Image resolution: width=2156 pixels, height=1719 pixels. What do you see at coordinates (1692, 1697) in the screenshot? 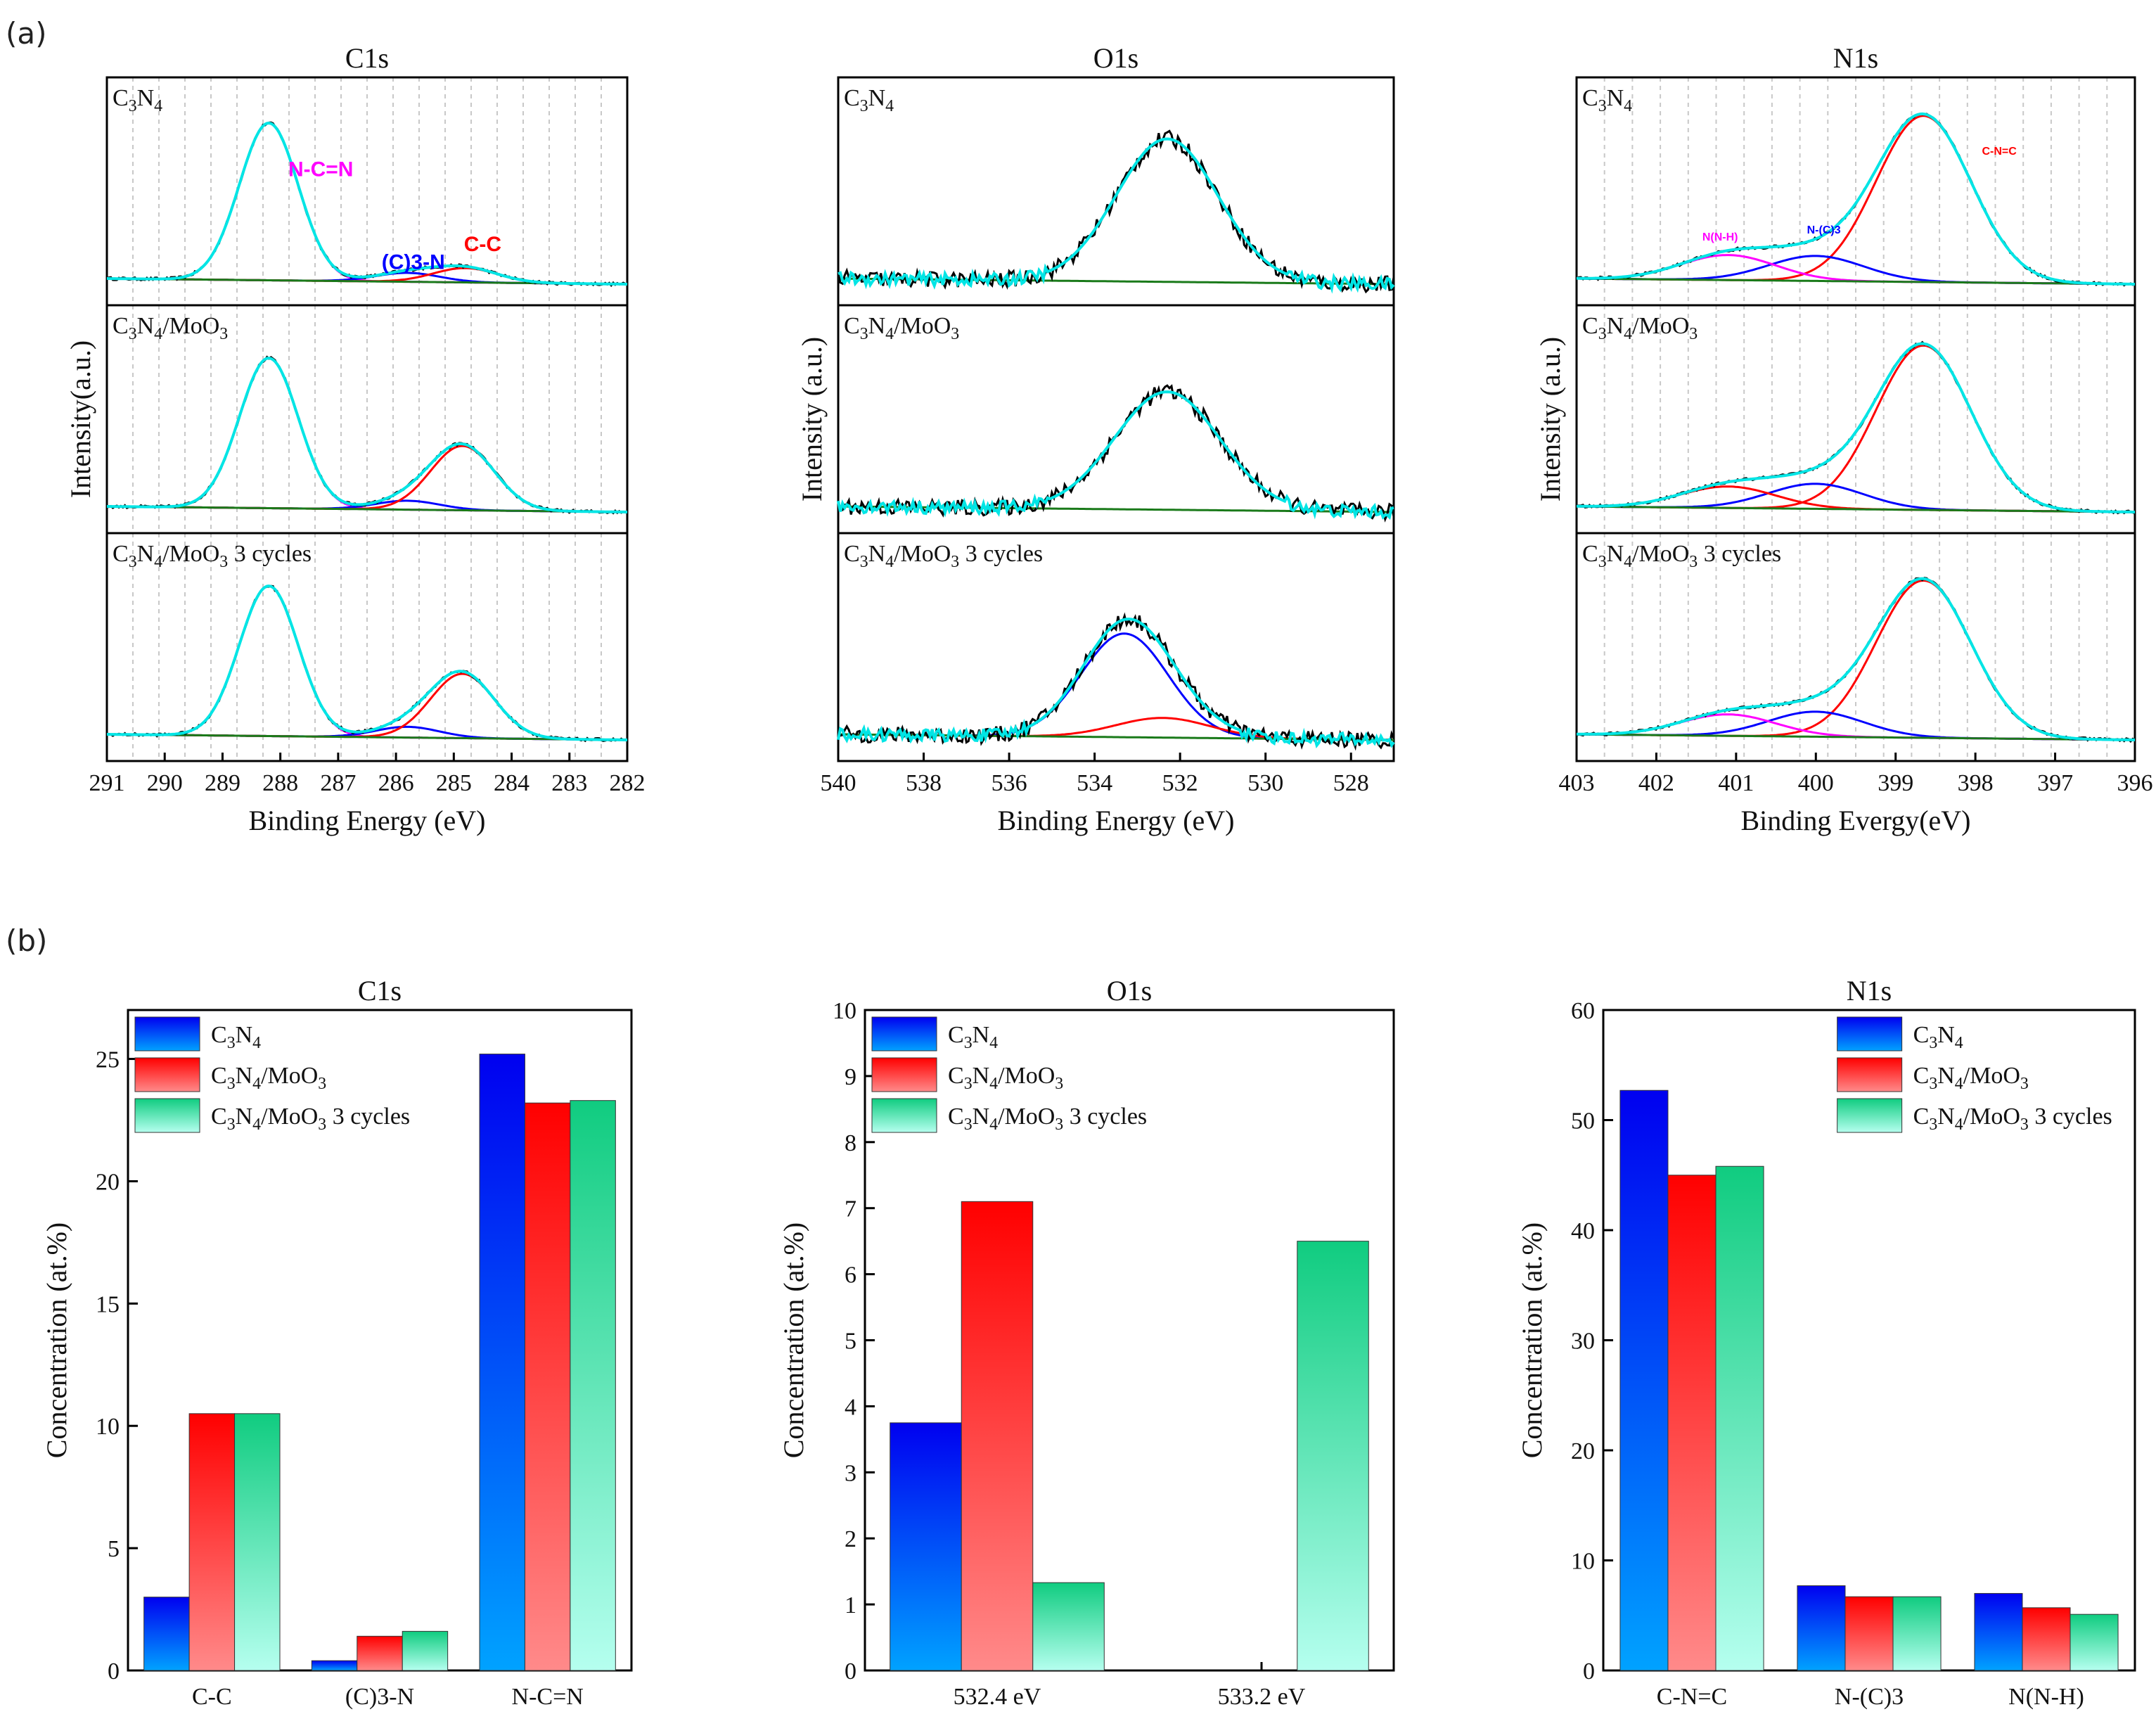
I see `category-label: C-N=C` at bounding box center [1692, 1697].